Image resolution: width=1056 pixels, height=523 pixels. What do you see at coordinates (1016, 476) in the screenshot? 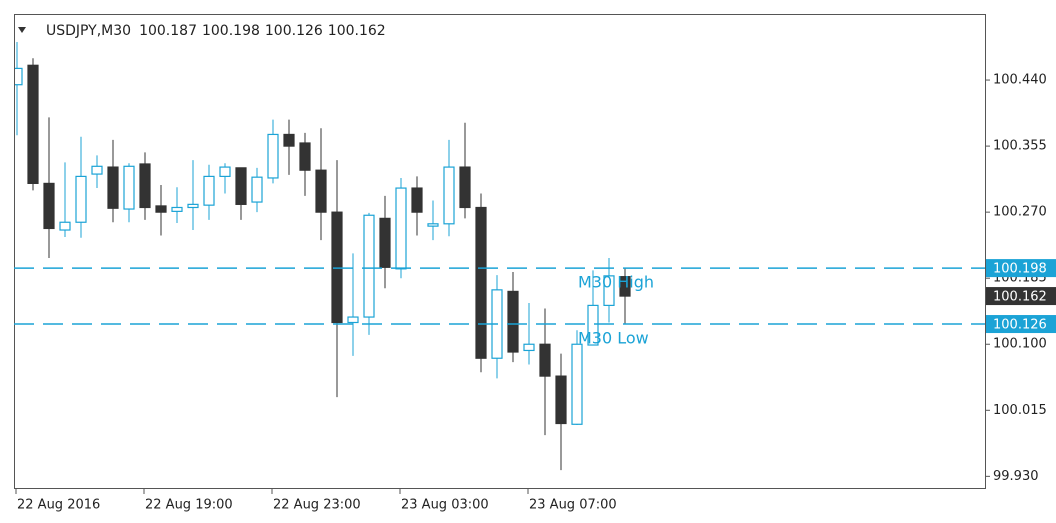
I see `y-tick-label: 99.930` at bounding box center [1016, 476].